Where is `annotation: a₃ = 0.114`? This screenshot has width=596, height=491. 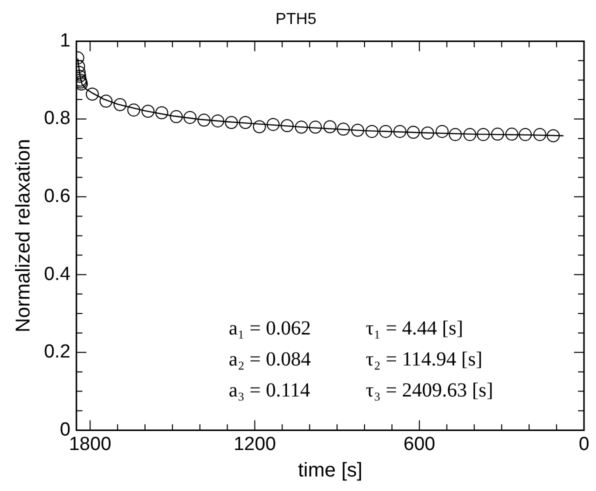
annotation: a₃ = 0.114 is located at coordinates (269, 391).